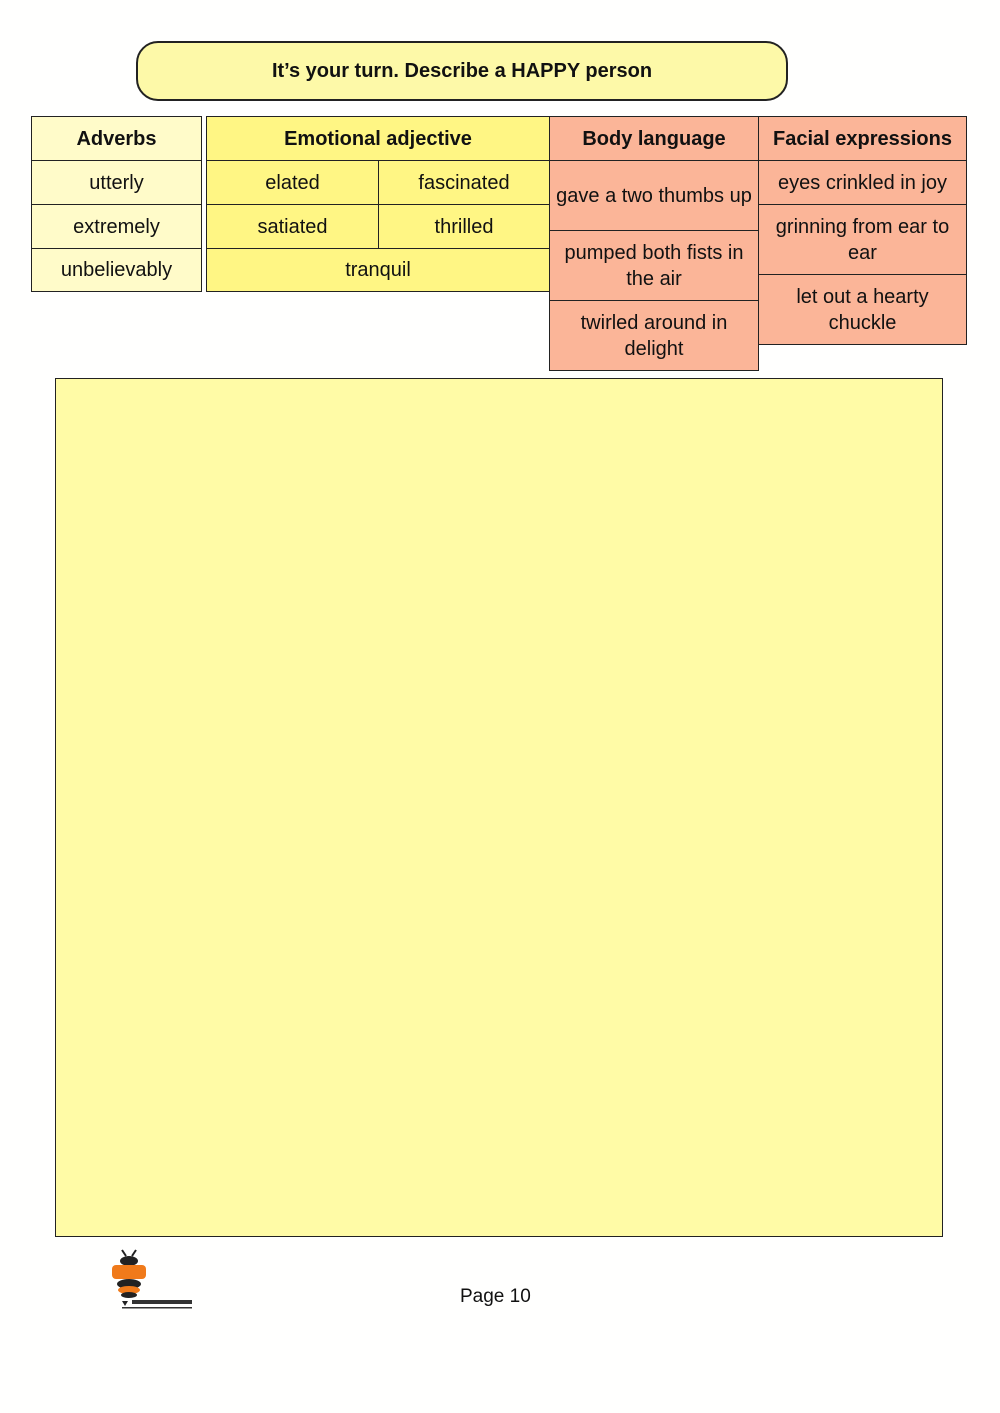 This screenshot has width=1000, height=1413. Describe the element at coordinates (378, 270) in the screenshot. I see `adjective-cell: tranquil` at that location.